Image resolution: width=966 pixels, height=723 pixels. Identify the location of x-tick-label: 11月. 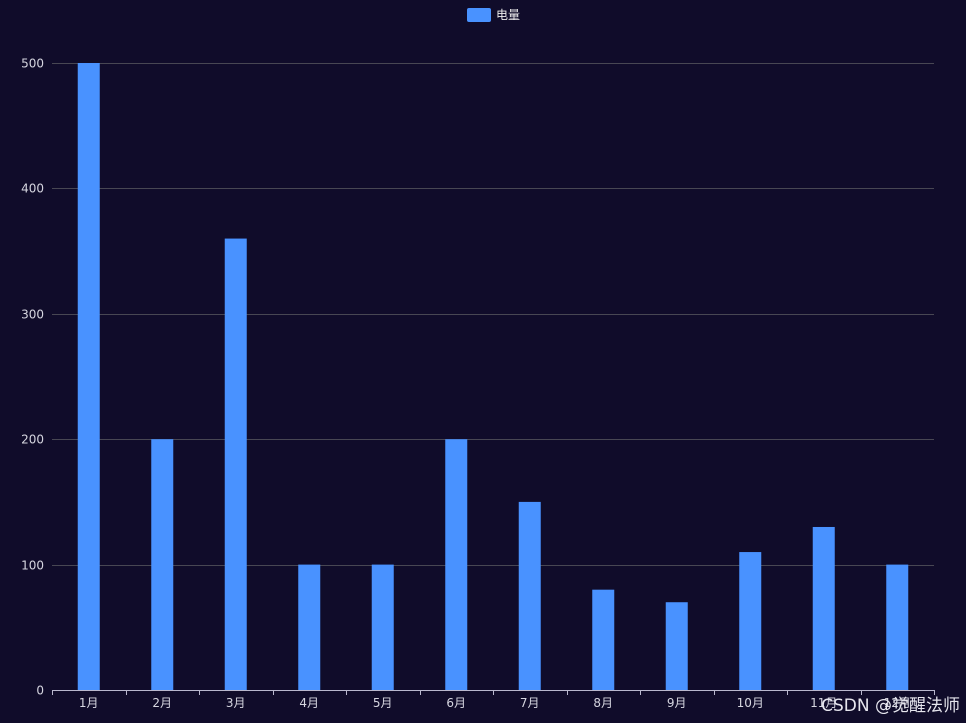
(823, 703).